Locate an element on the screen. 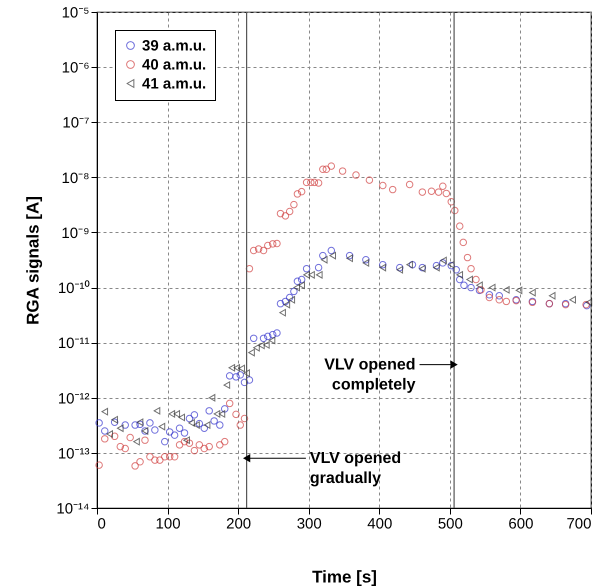  x-tick-label: 100 is located at coordinates (168, 524).